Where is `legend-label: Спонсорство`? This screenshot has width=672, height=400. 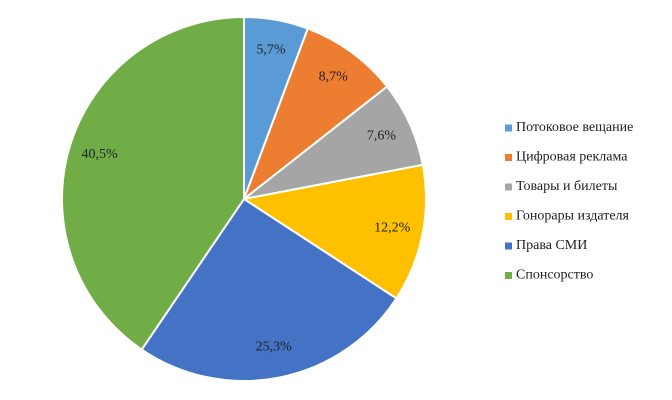 legend-label: Спонсорство is located at coordinates (554, 275).